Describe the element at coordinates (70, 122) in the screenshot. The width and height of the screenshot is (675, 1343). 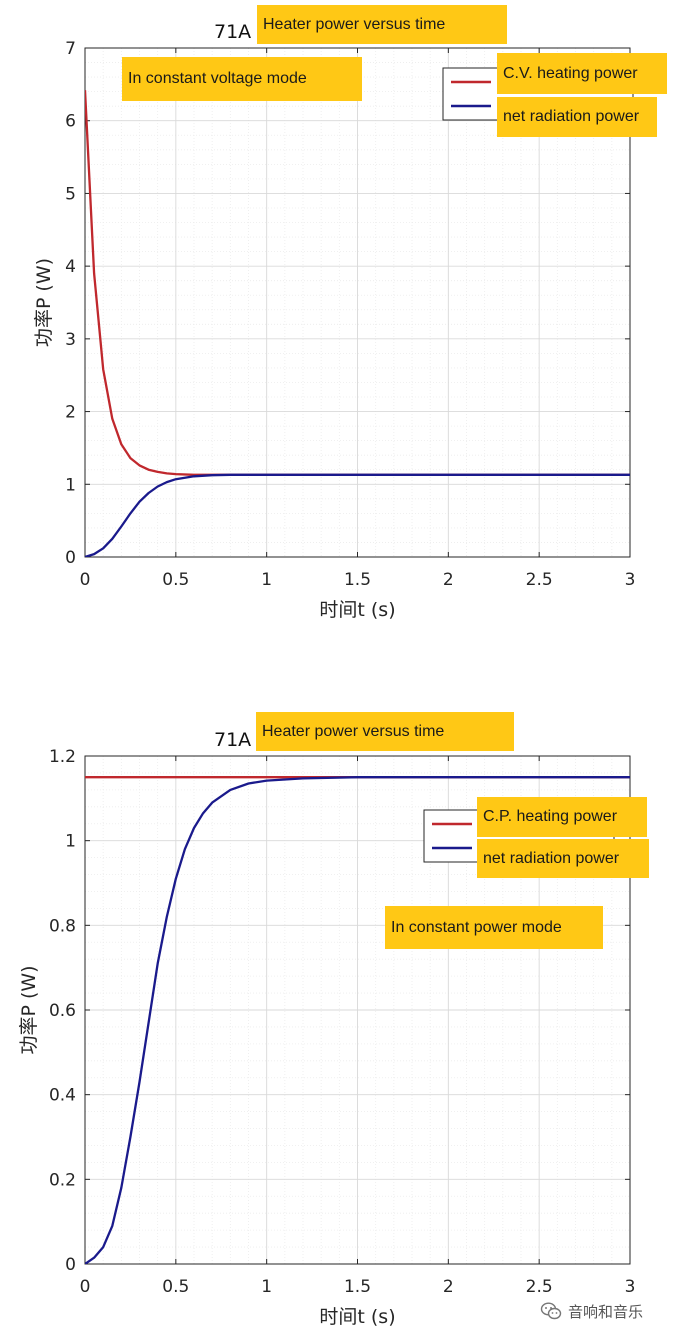
I see `y-tick-label: 6` at that location.